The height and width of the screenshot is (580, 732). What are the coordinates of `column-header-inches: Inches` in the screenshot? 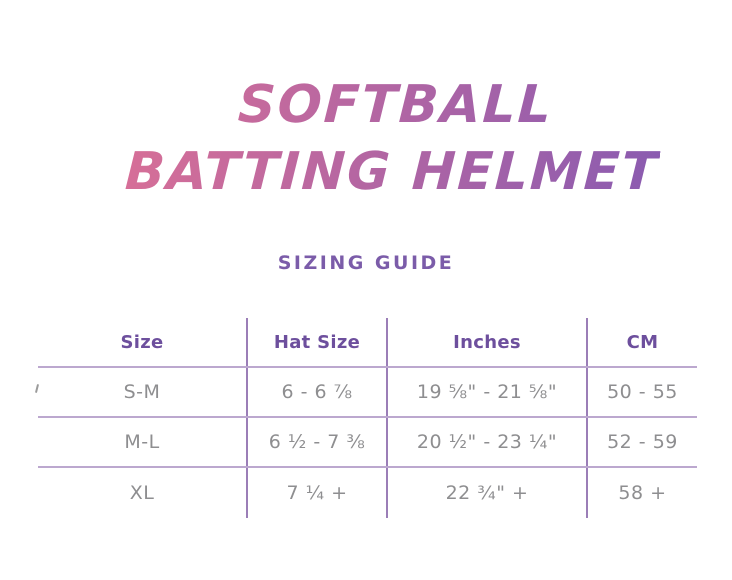 It's located at (488, 342).